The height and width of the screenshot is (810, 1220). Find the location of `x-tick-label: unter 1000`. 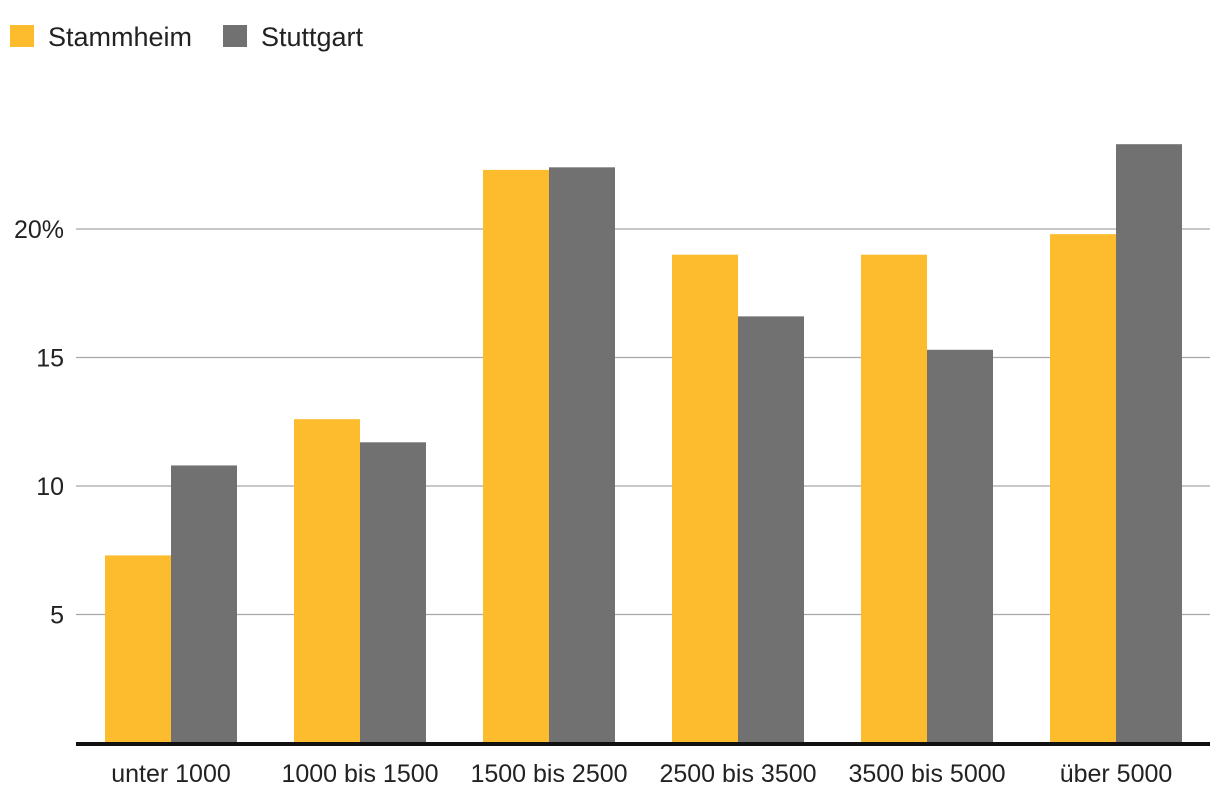

x-tick-label: unter 1000 is located at coordinates (171, 774).